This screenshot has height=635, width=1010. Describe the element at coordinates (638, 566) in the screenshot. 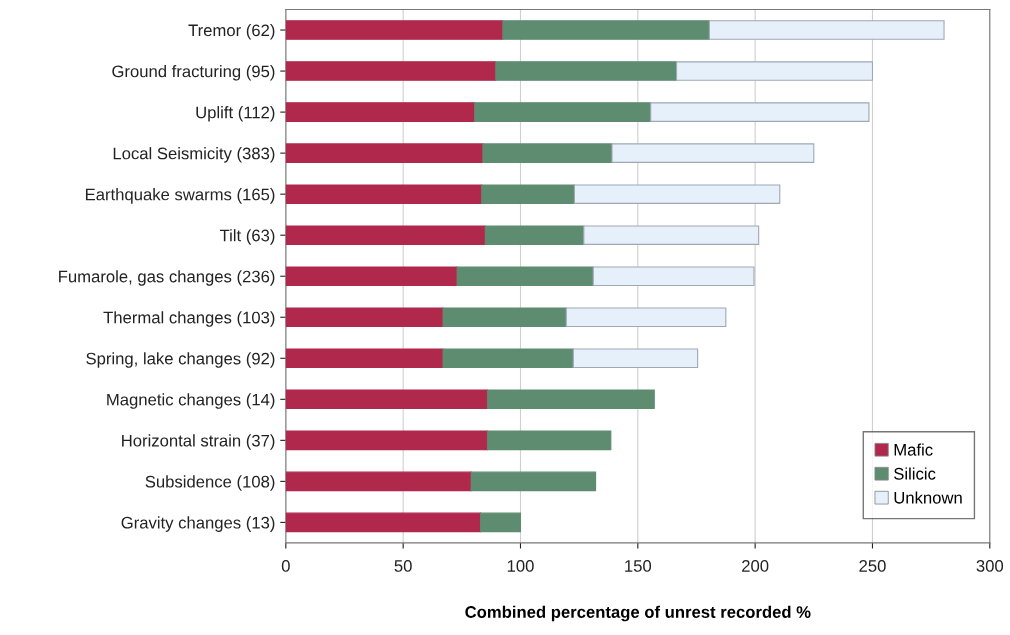

I see `x-tick-label: 150` at that location.